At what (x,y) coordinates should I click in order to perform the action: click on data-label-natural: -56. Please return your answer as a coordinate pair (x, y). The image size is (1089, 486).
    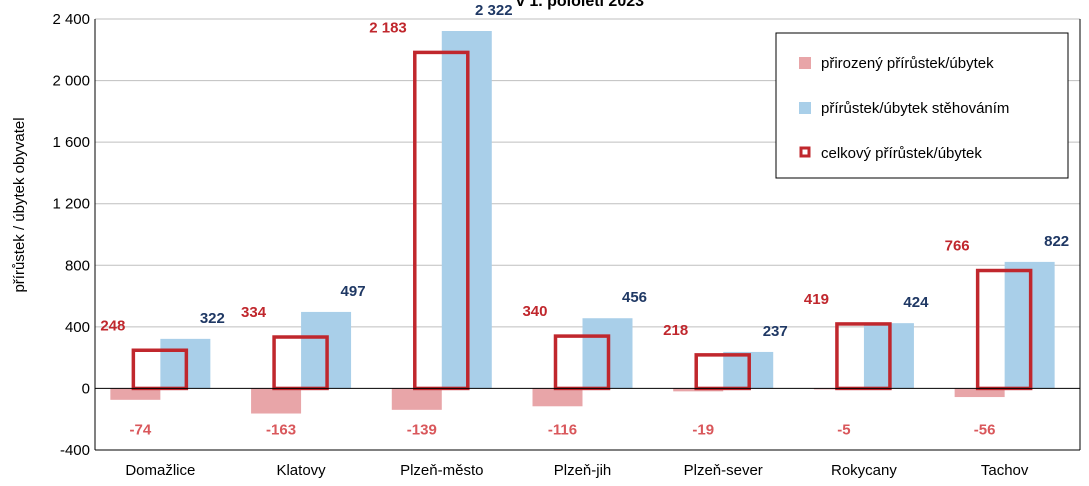
    Looking at the image, I should click on (985, 429).